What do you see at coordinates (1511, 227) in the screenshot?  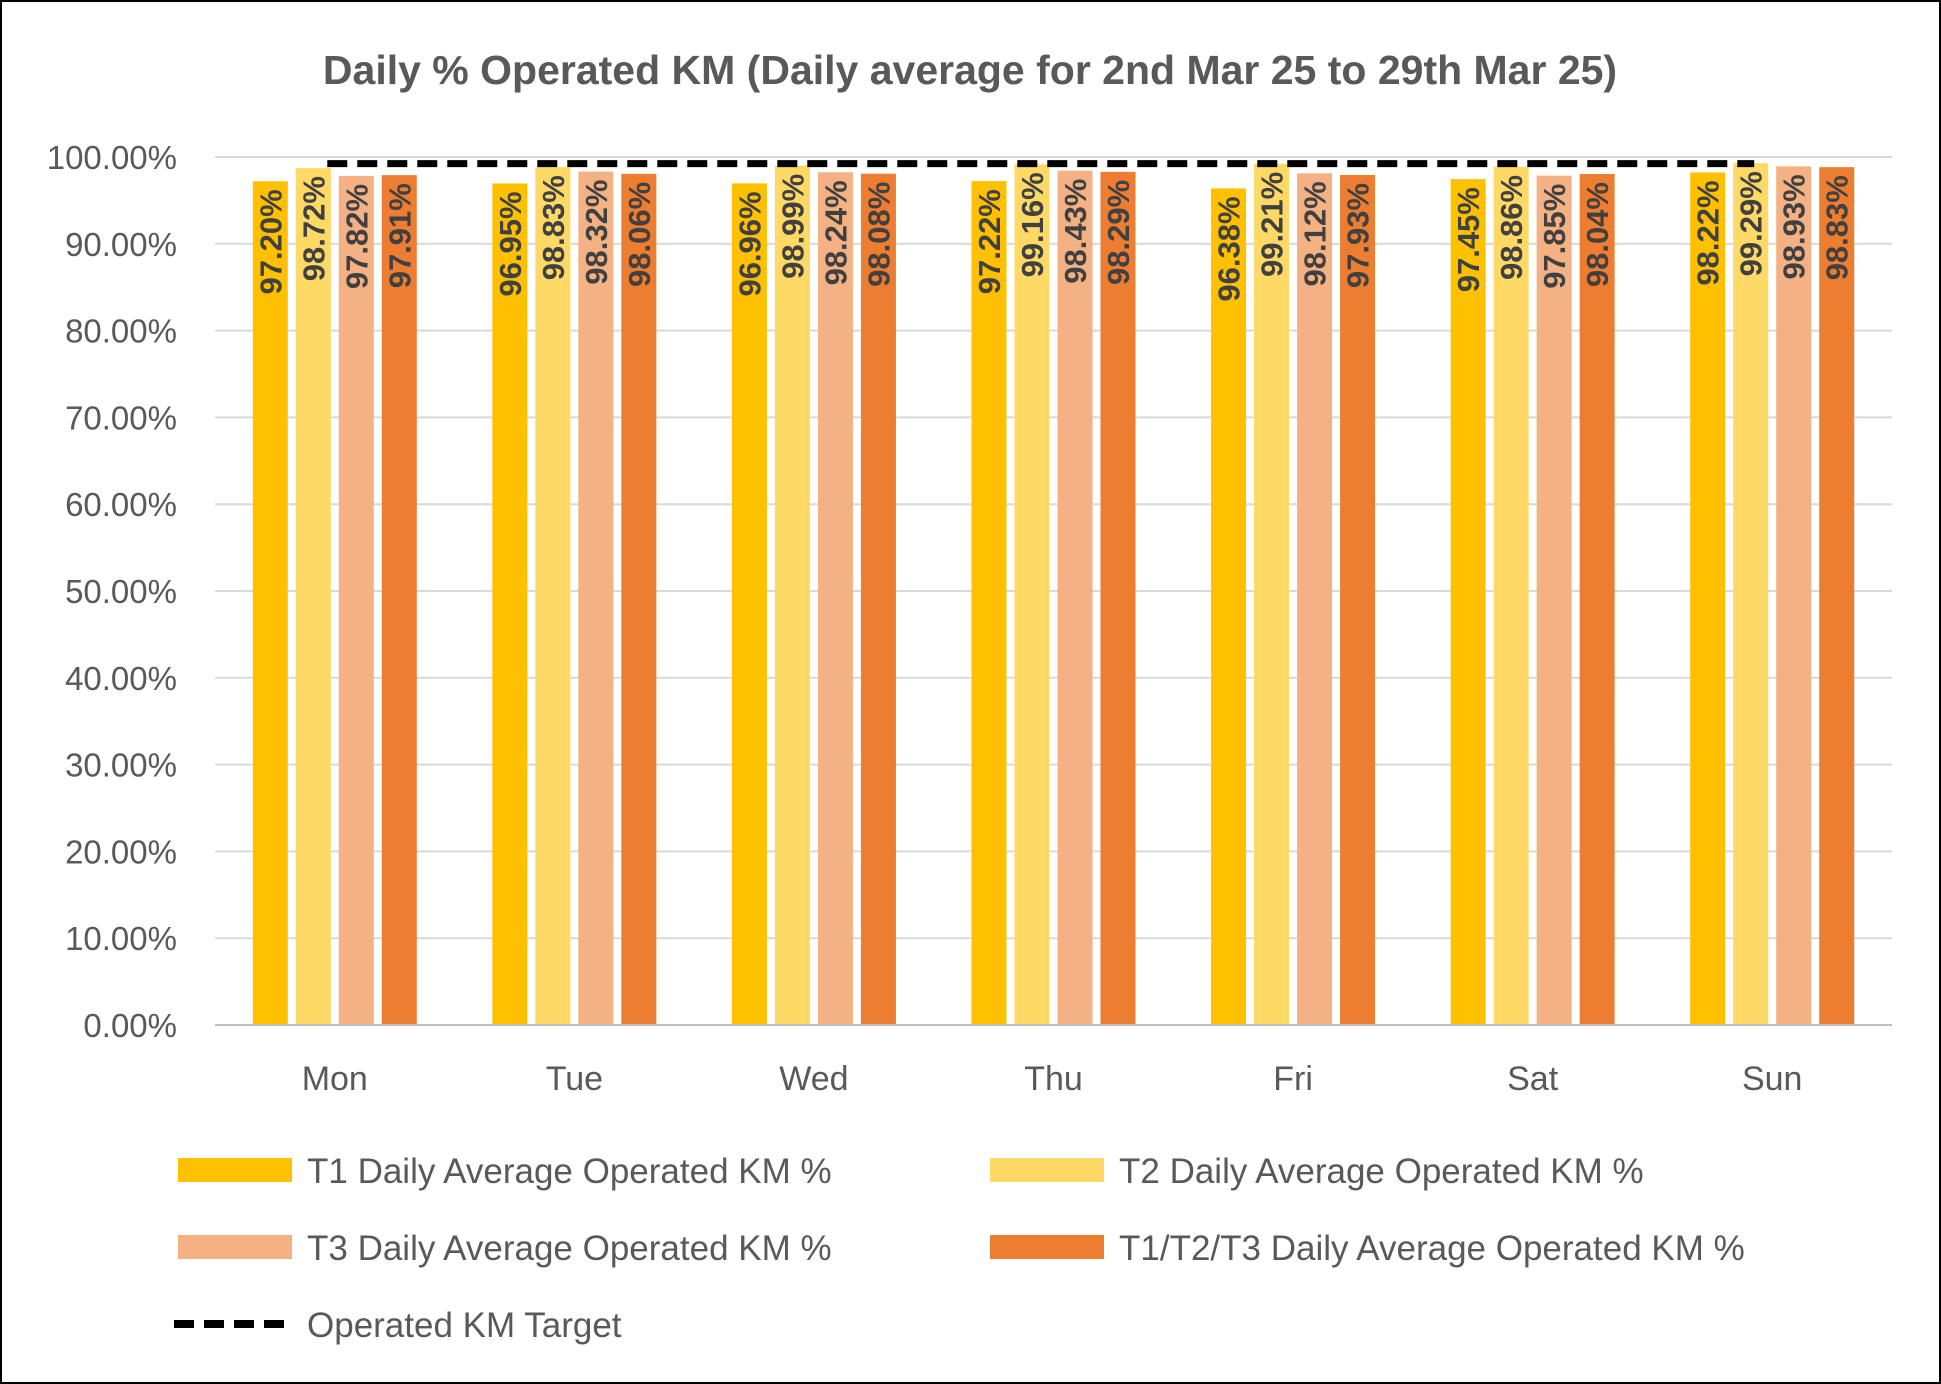 I see `data-label: 98.86%` at bounding box center [1511, 227].